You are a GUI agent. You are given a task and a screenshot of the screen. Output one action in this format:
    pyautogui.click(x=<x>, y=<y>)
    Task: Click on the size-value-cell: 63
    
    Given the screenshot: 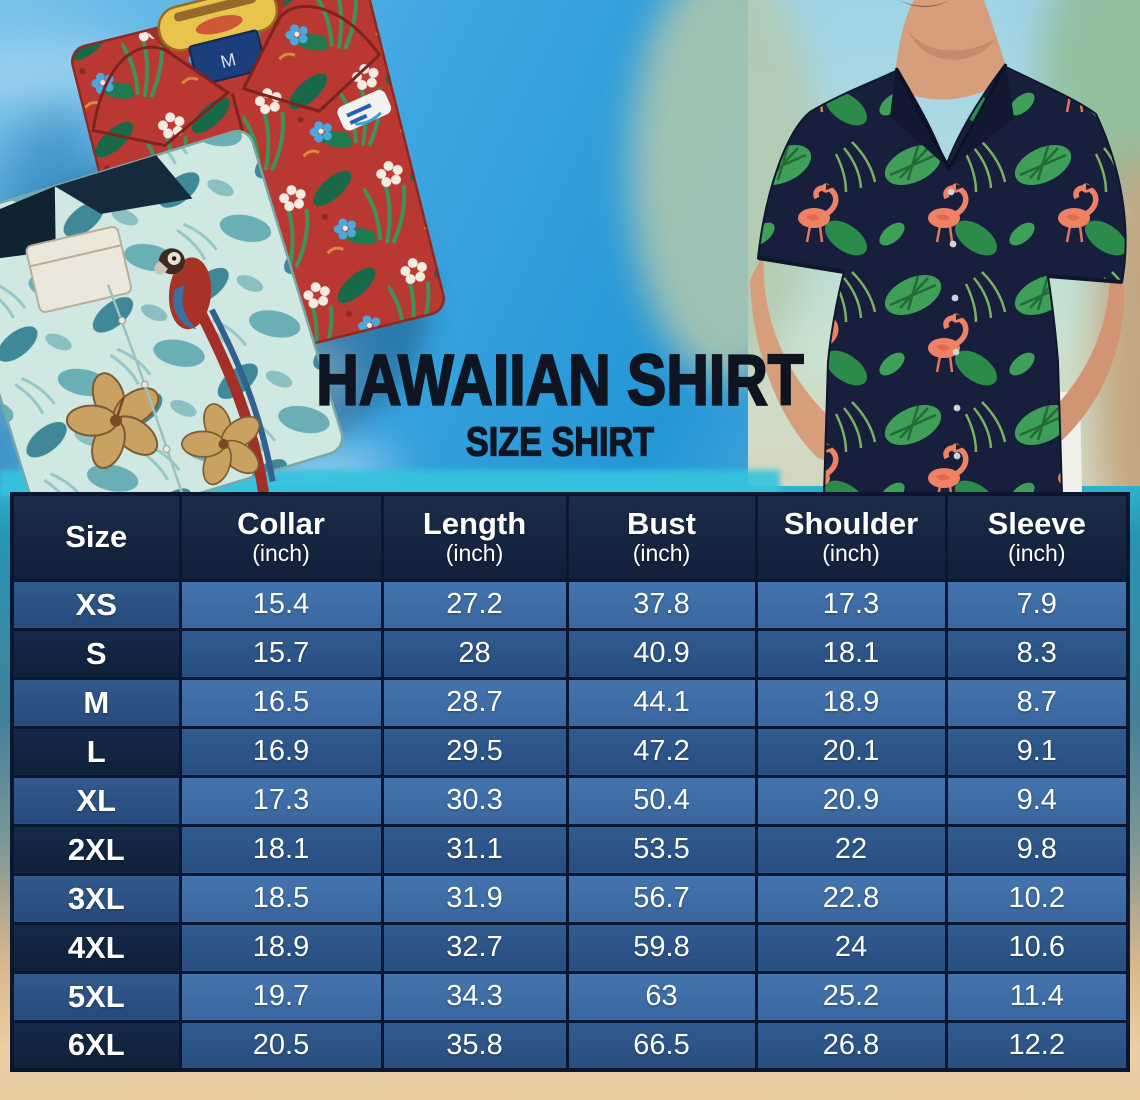 What is the action you would take?
    pyautogui.click(x=661, y=996)
    